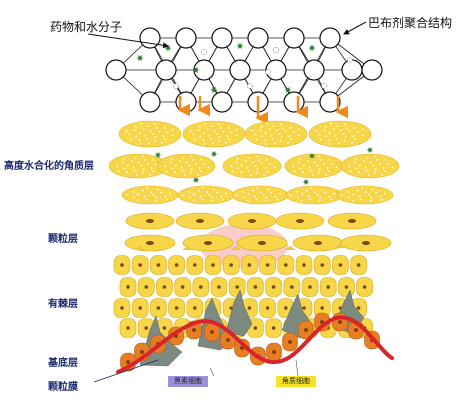 The image size is (475, 409). What do you see at coordinates (63, 387) in the screenshot?
I see `basement-membrane-label: 颗粒膜` at bounding box center [63, 387].